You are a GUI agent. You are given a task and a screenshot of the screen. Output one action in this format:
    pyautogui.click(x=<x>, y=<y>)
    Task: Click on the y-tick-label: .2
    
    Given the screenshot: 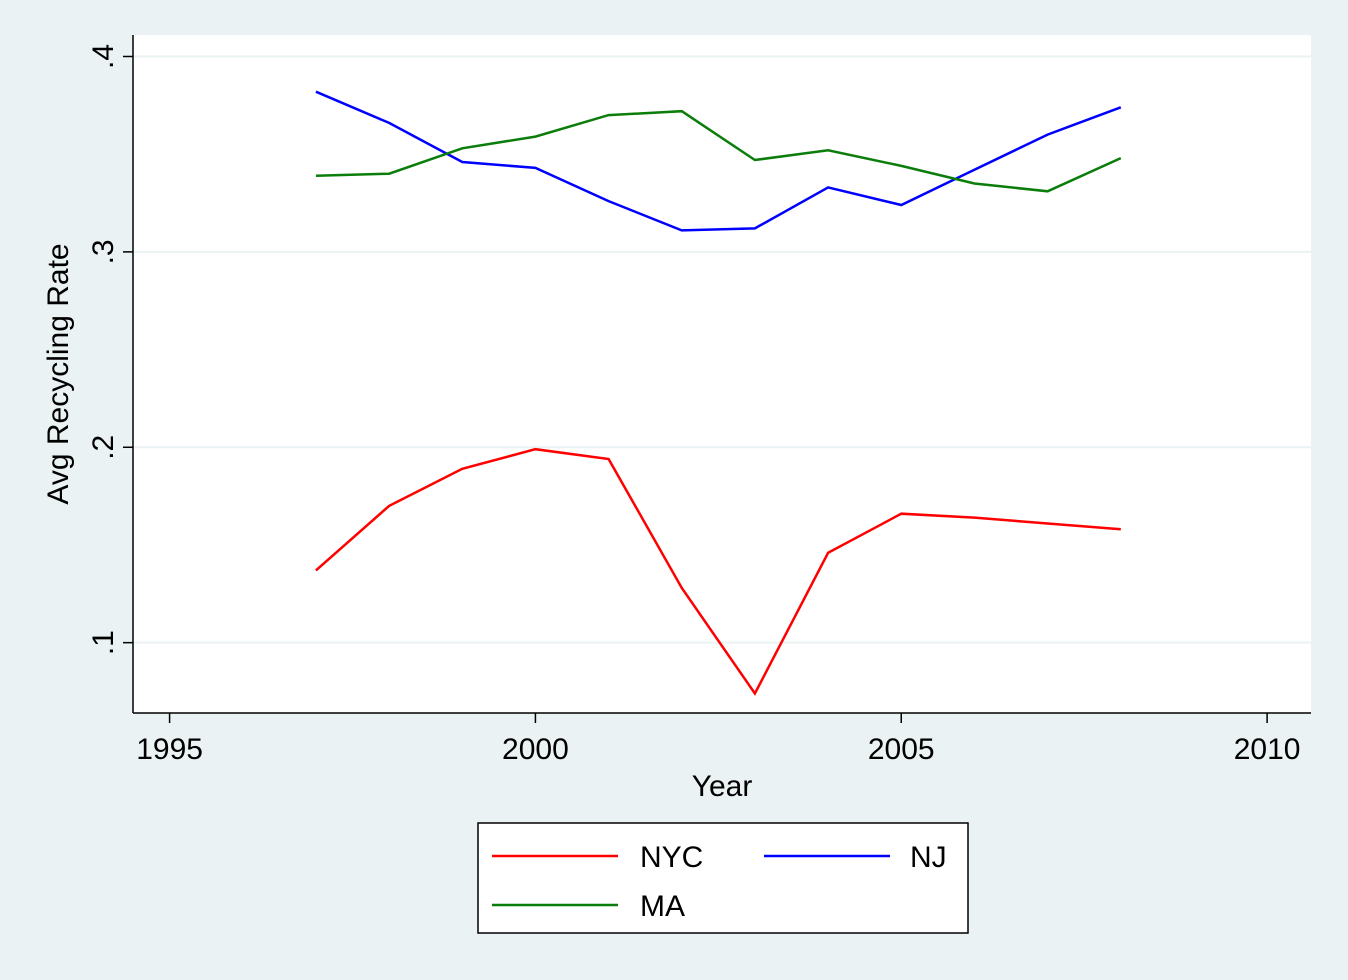 What is the action you would take?
    pyautogui.click(x=103, y=447)
    